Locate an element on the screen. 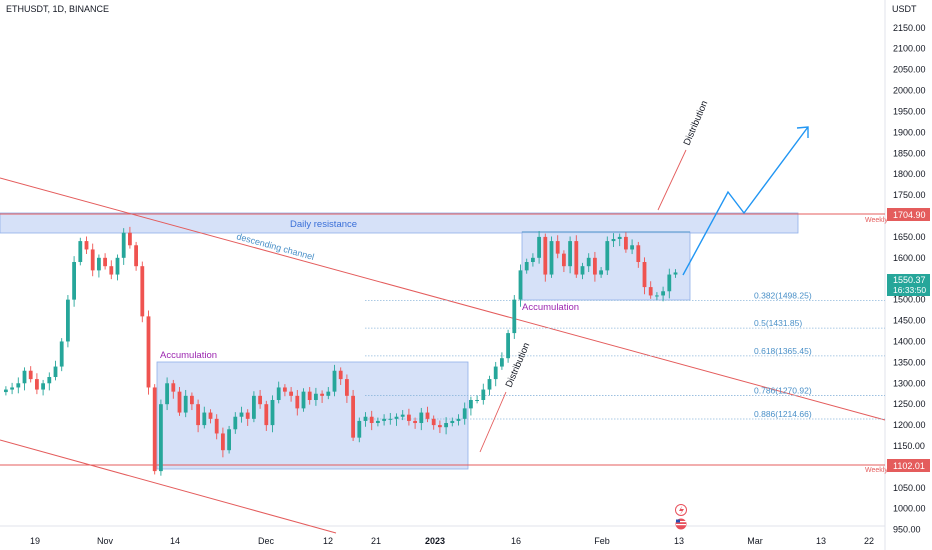 Image resolution: width=932 pixels, height=550 pixels. y-tick-label: 1850.00 is located at coordinates (909, 153).